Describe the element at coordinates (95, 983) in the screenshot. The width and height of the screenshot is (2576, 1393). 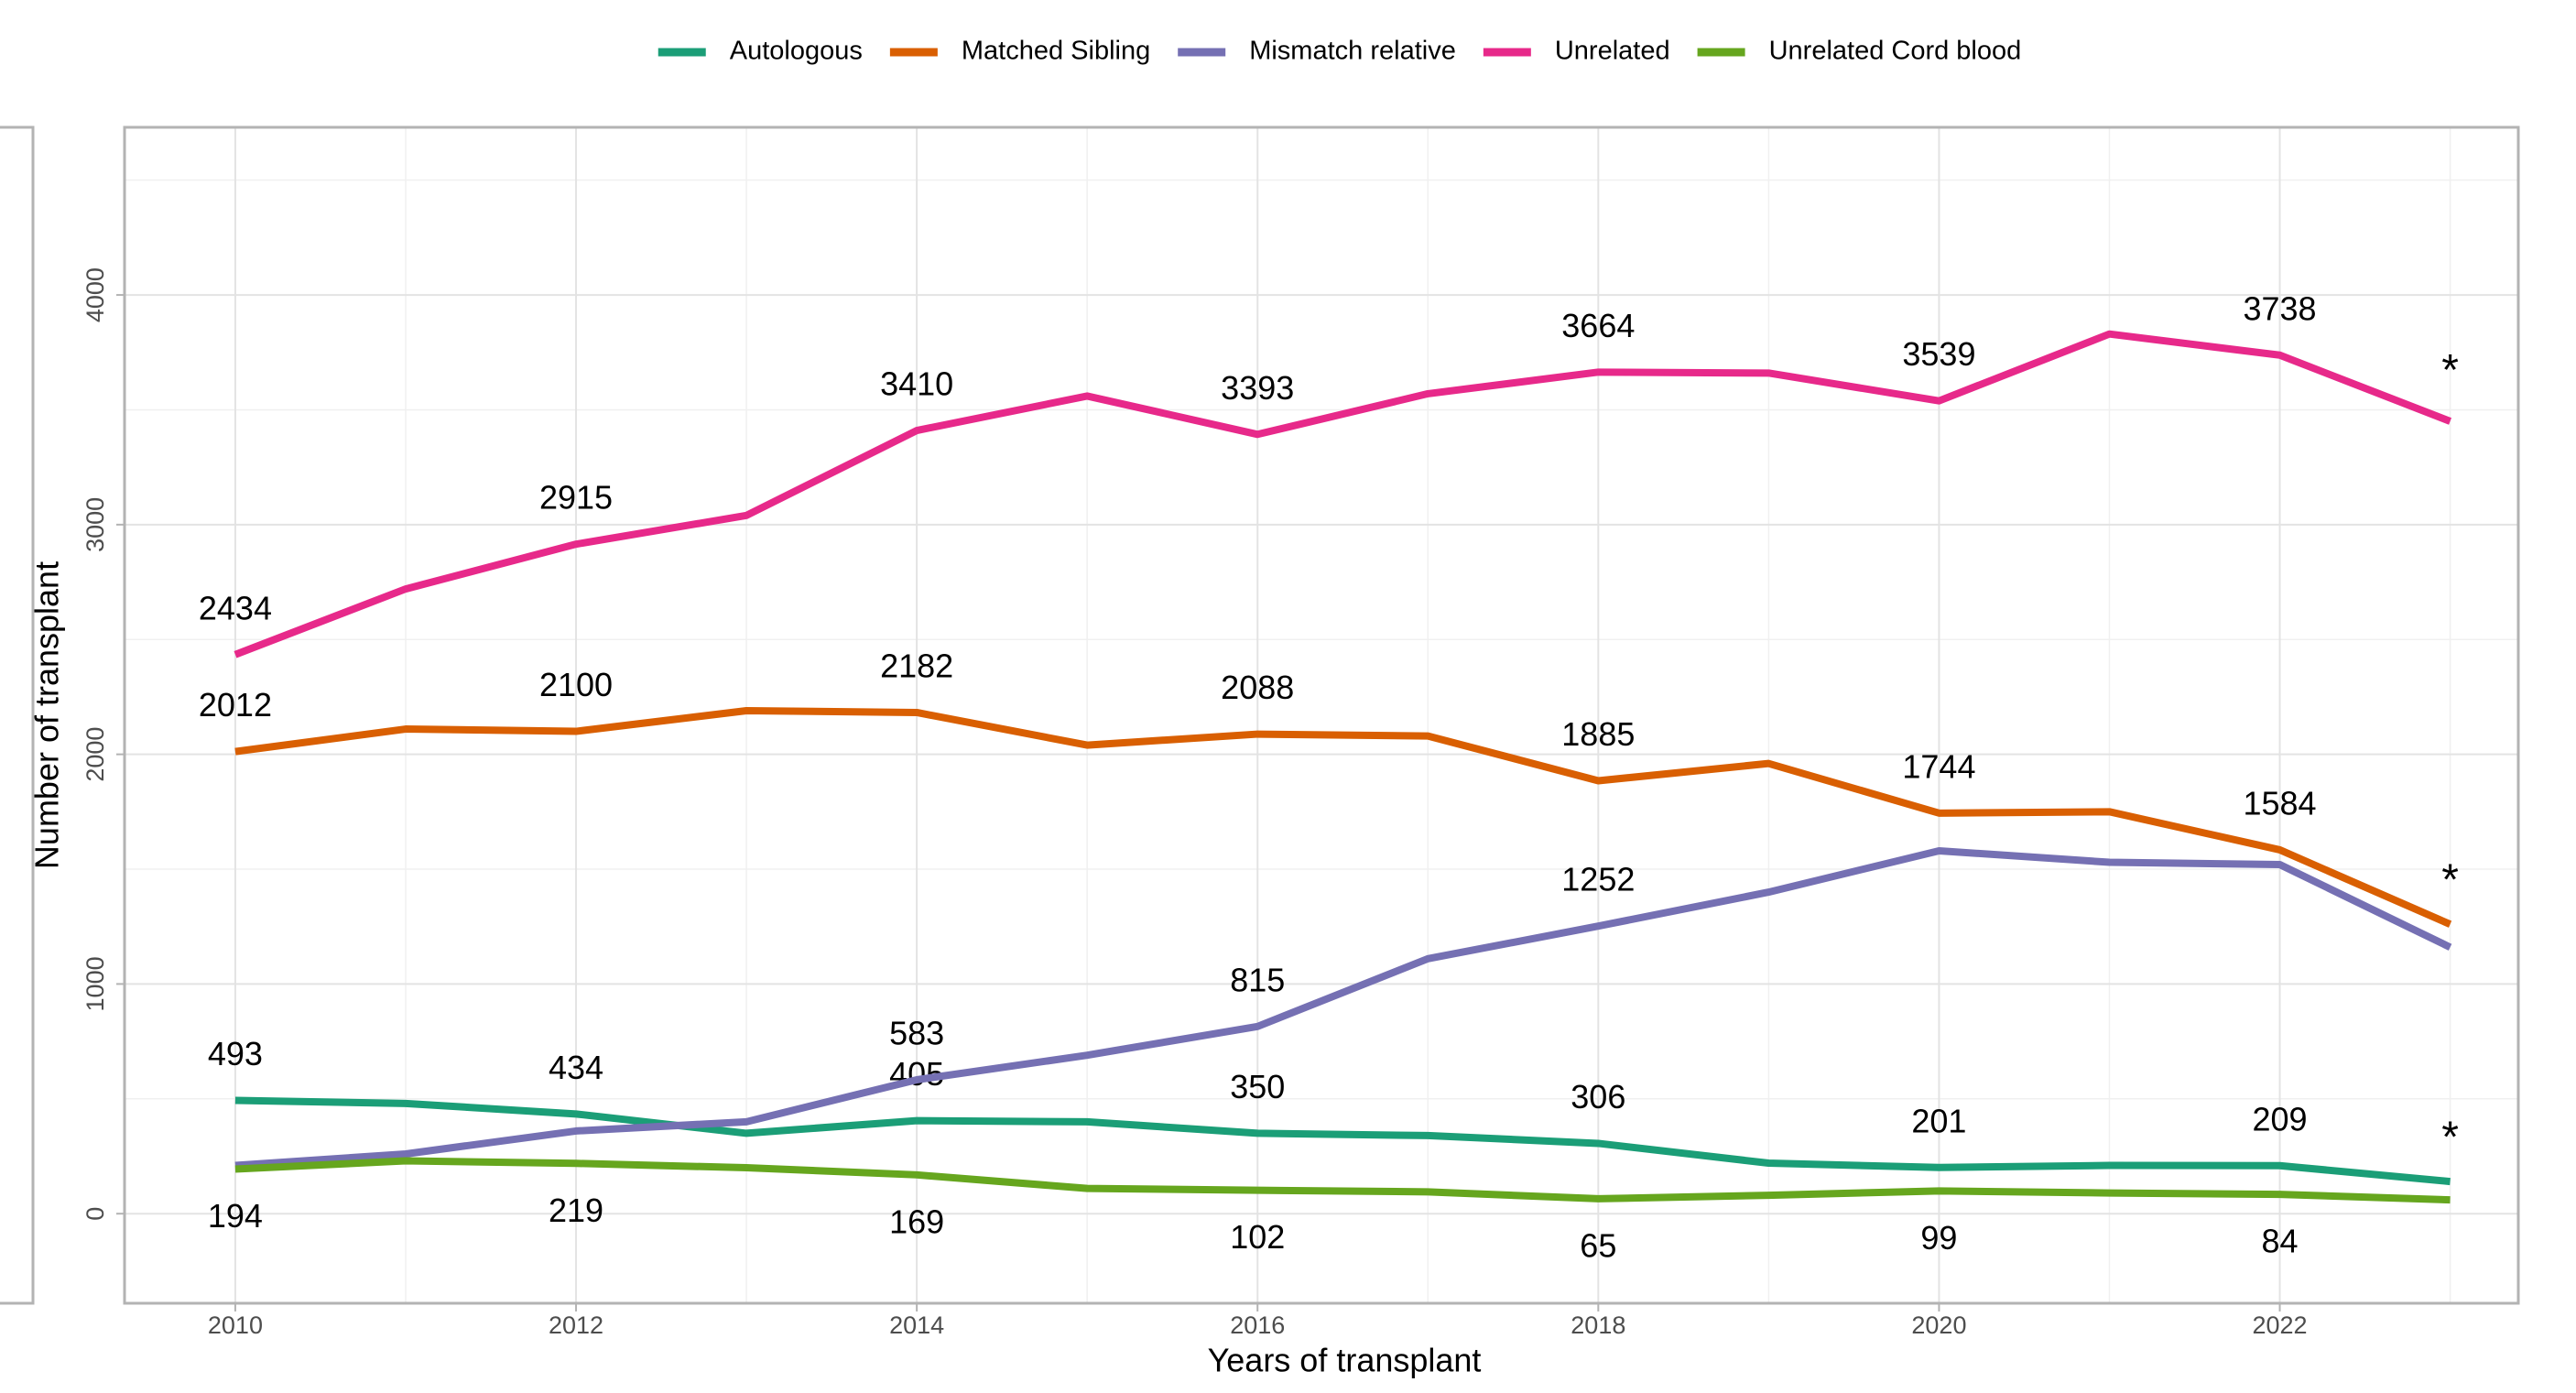
I see `y-tick-label: 1000` at that location.